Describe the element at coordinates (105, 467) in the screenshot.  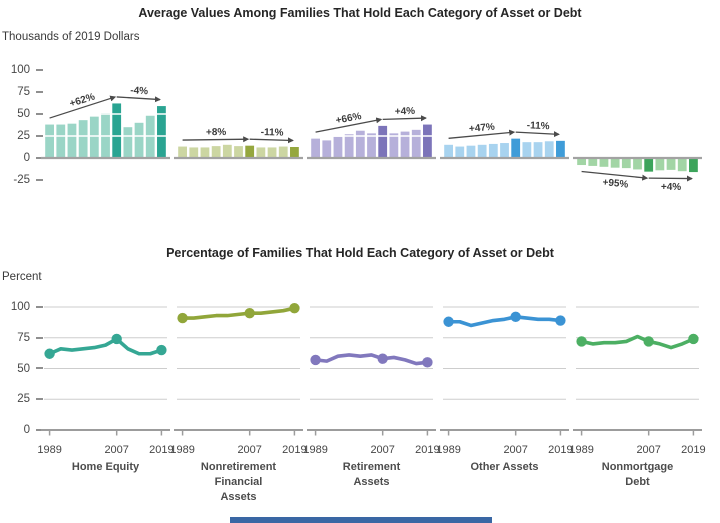
I see `category-label-home-equity: Home Equity` at that location.